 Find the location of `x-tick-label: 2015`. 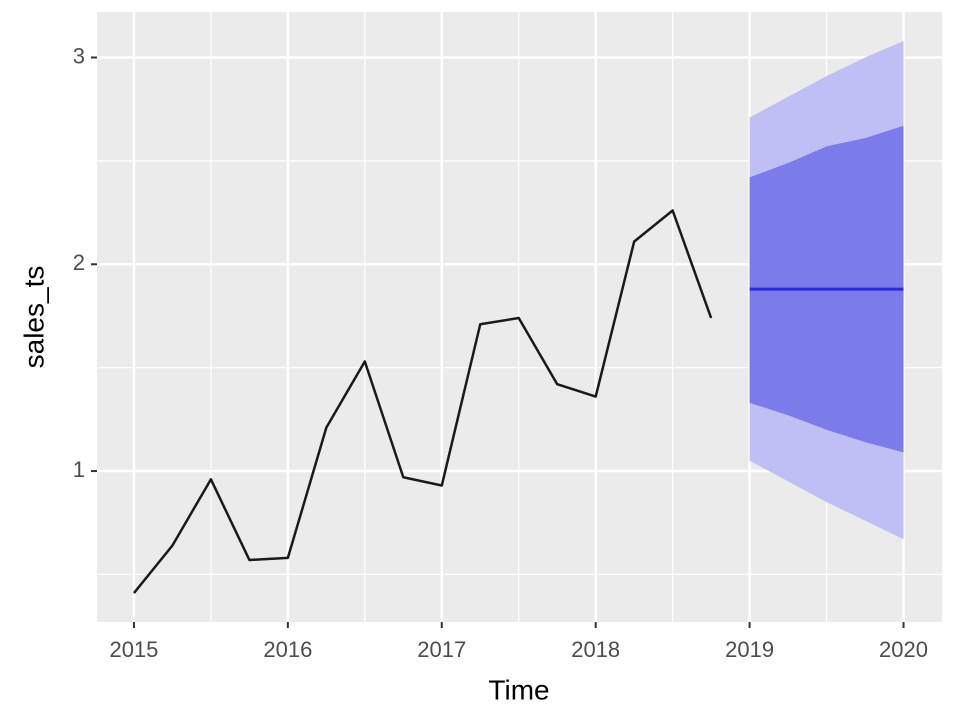

x-tick-label: 2015 is located at coordinates (133, 649).